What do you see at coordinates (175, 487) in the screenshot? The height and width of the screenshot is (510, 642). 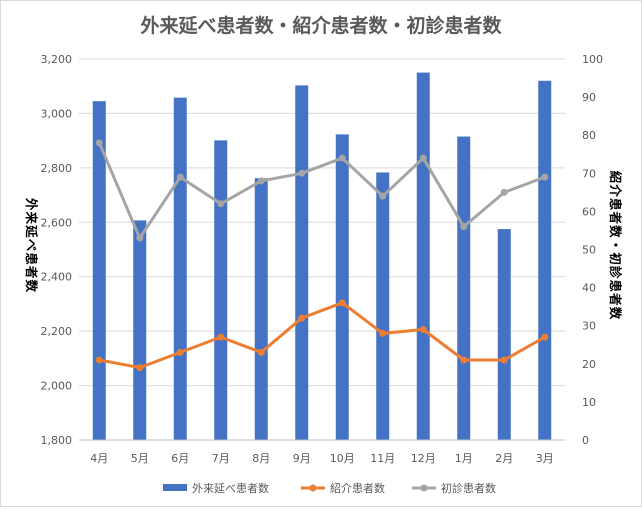 I see `legend-swatch` at bounding box center [175, 487].